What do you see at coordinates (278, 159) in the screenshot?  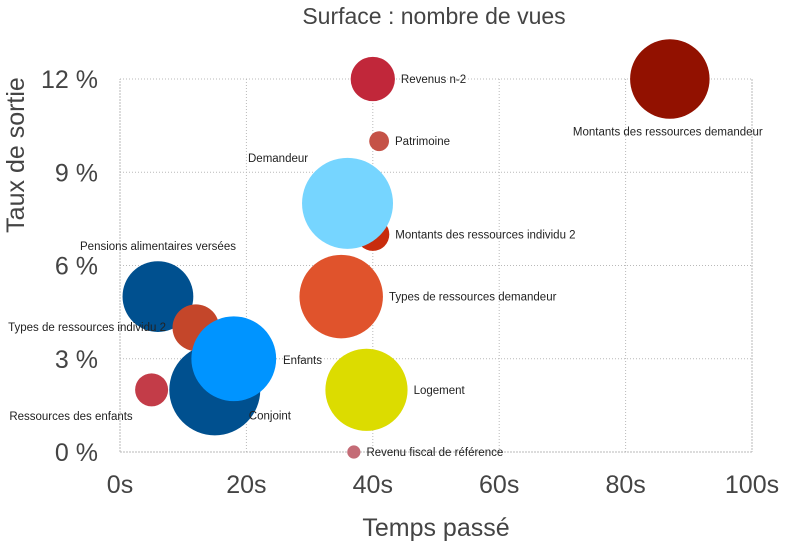 I see `bubble-label: Demandeur` at bounding box center [278, 159].